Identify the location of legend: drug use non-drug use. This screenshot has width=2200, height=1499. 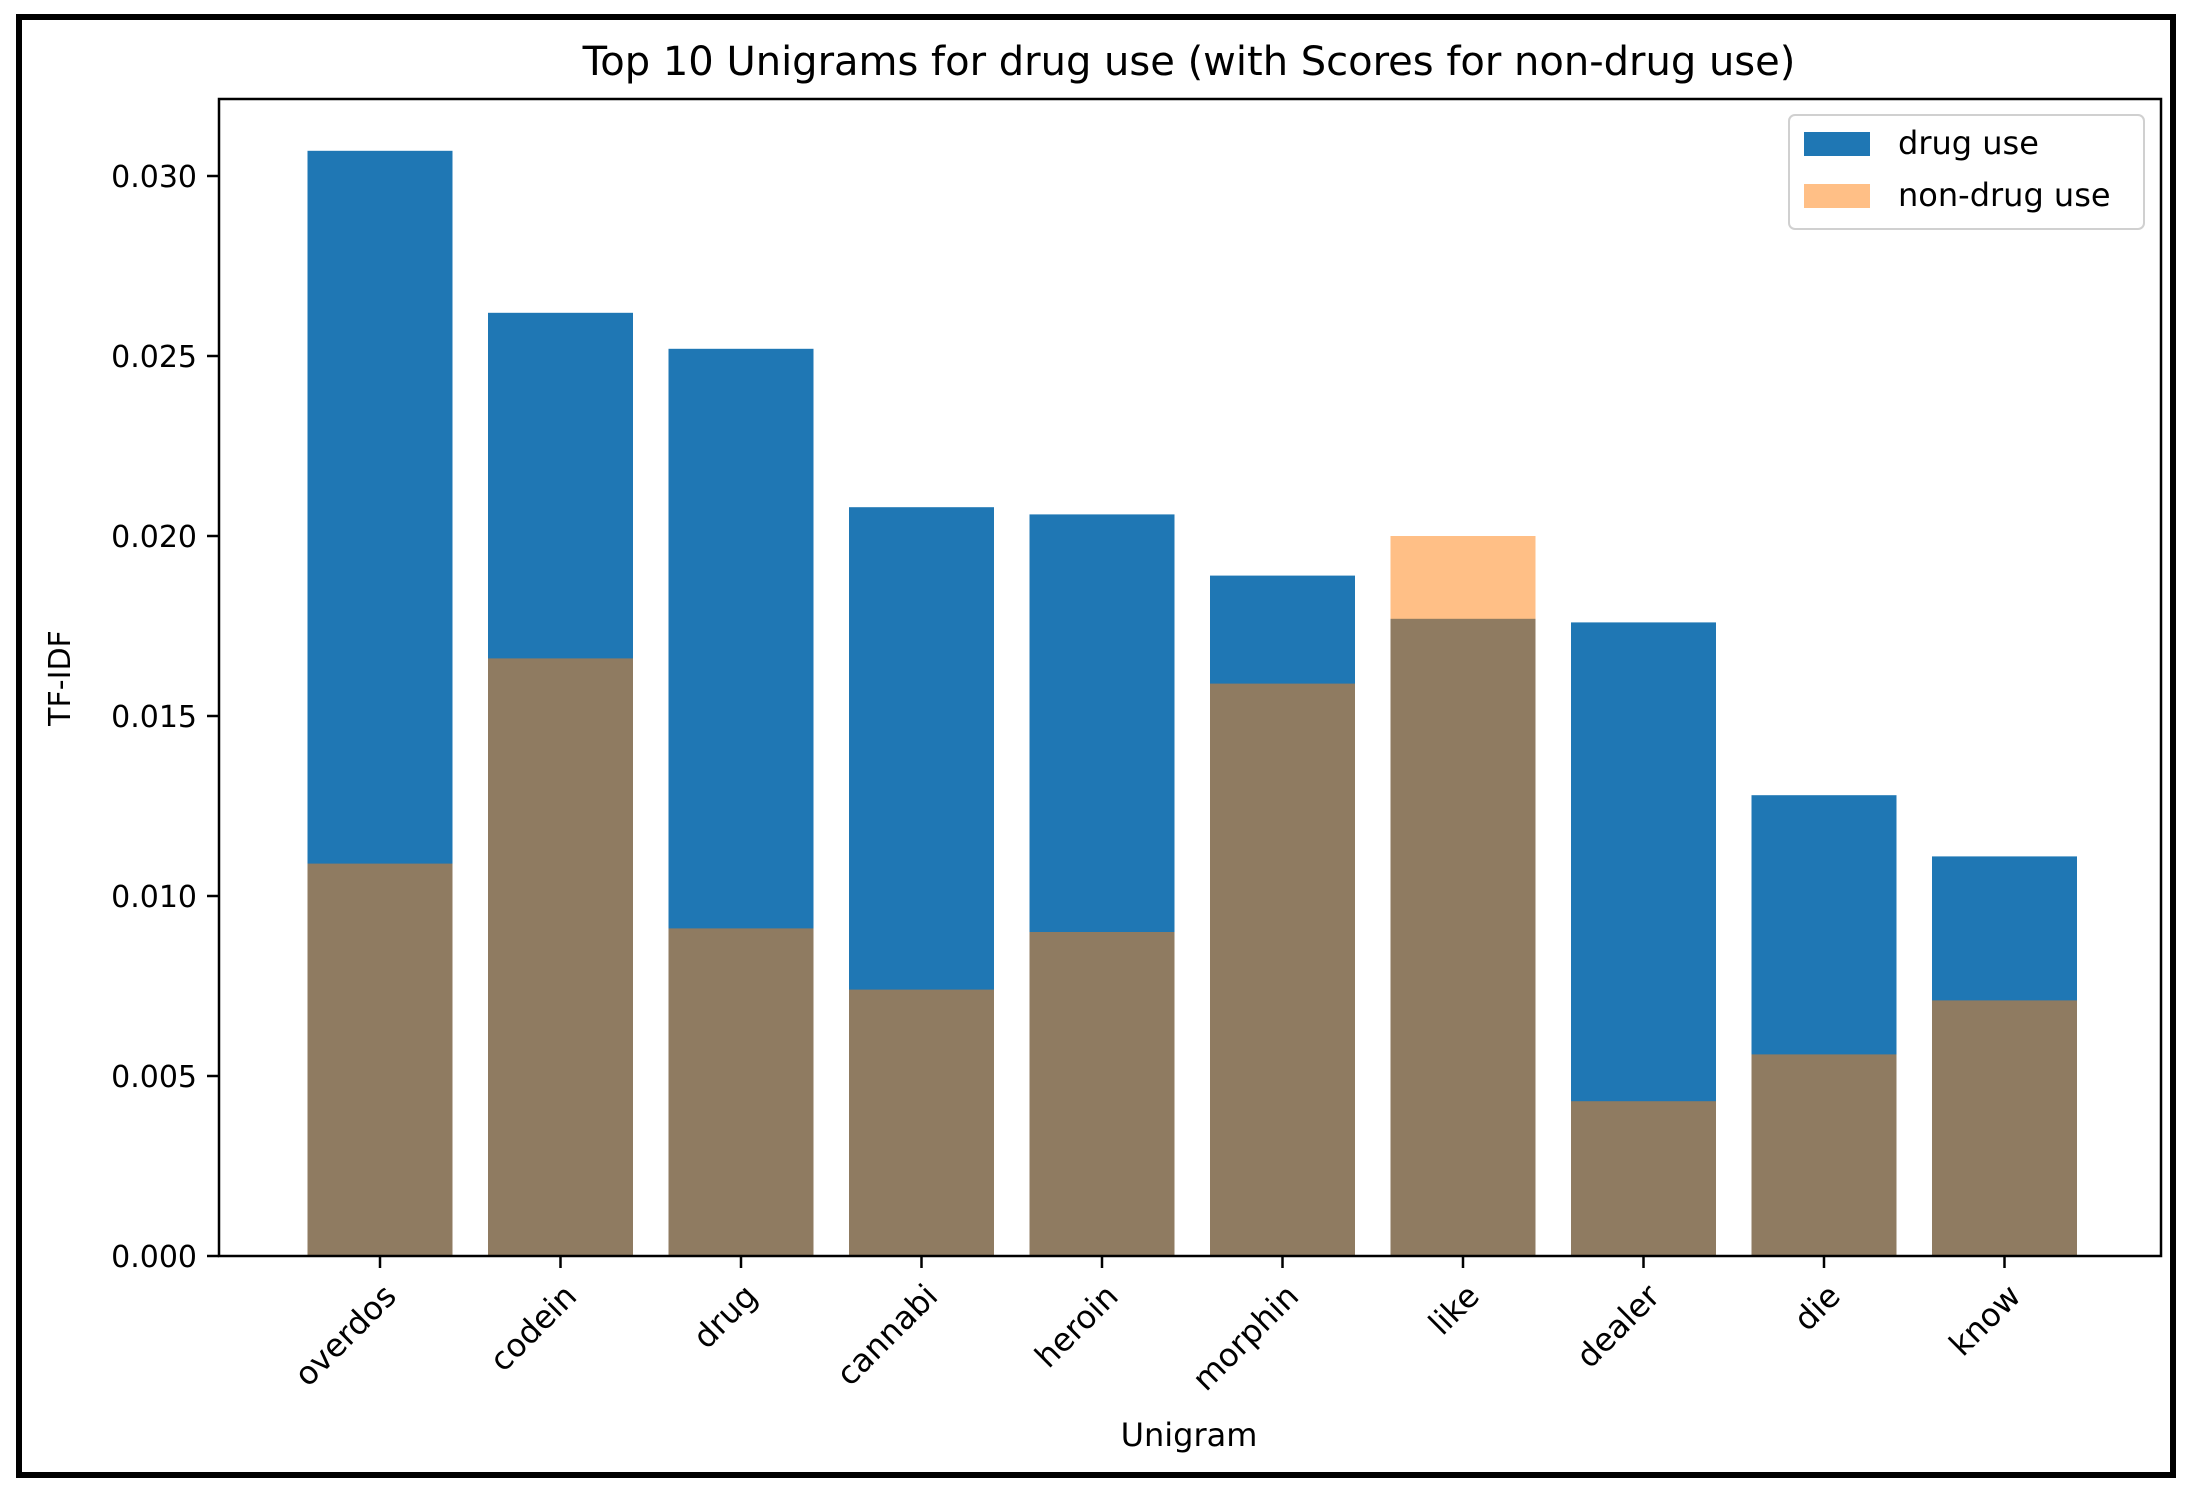
(1966, 172).